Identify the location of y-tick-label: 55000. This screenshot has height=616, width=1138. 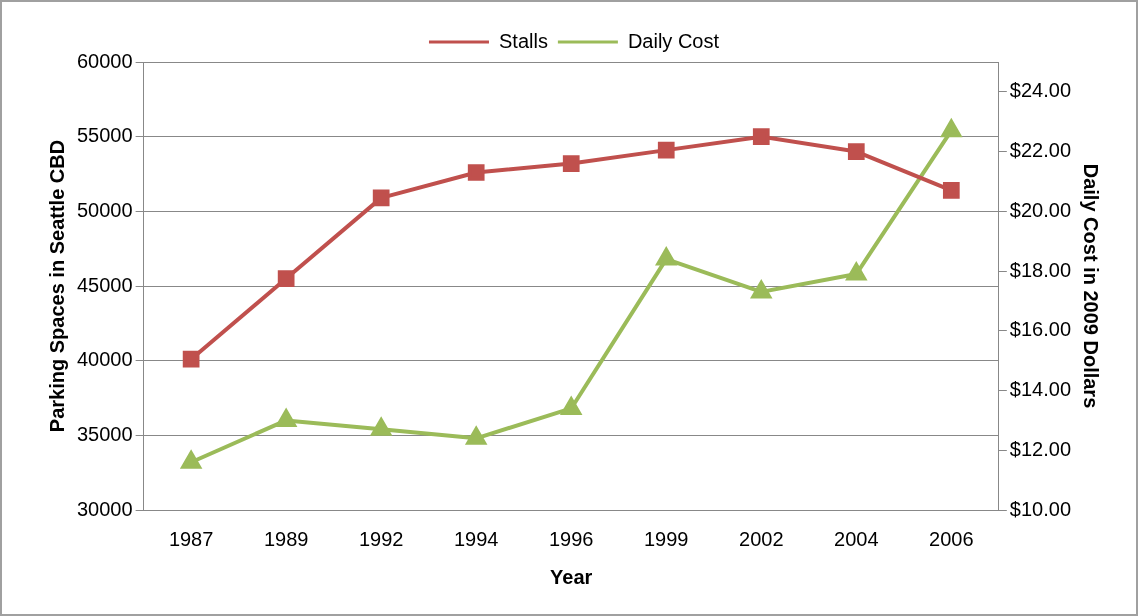
(104, 135).